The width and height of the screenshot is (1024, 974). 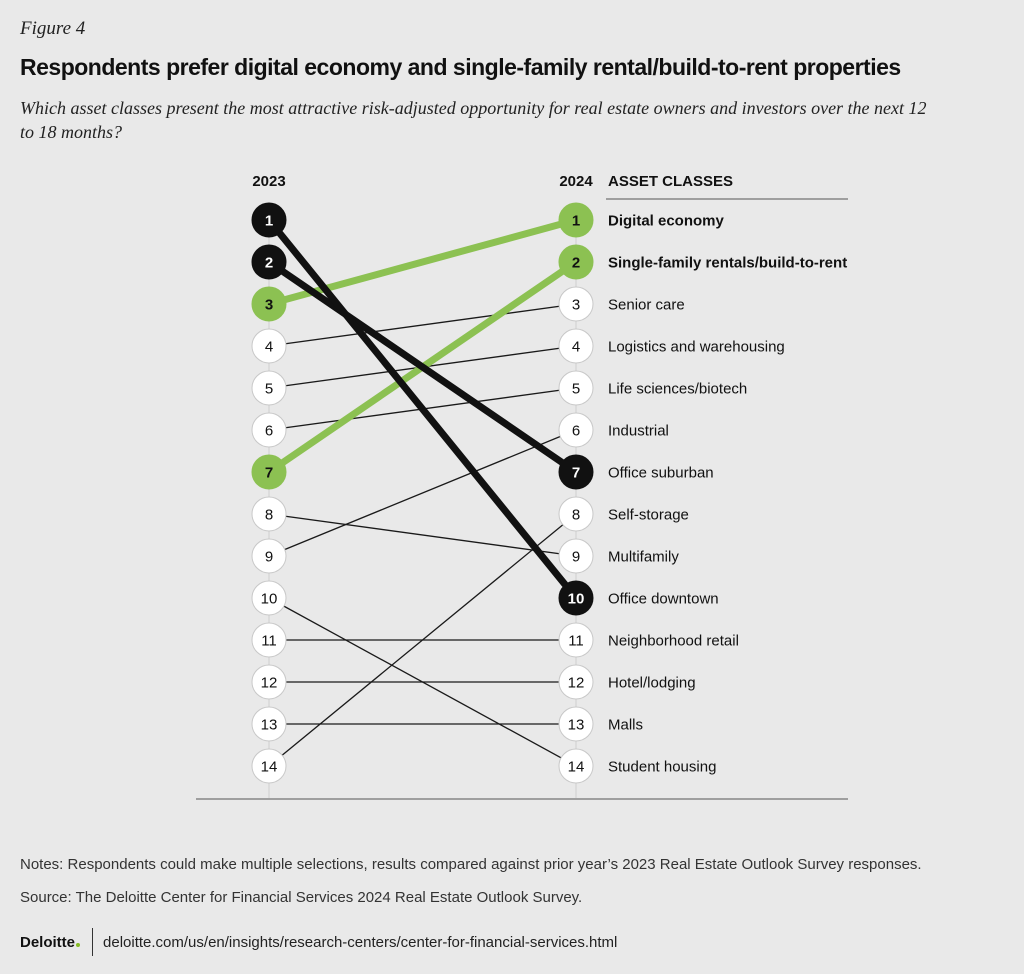 I want to click on left-rank-number: 14, so click(x=269, y=767).